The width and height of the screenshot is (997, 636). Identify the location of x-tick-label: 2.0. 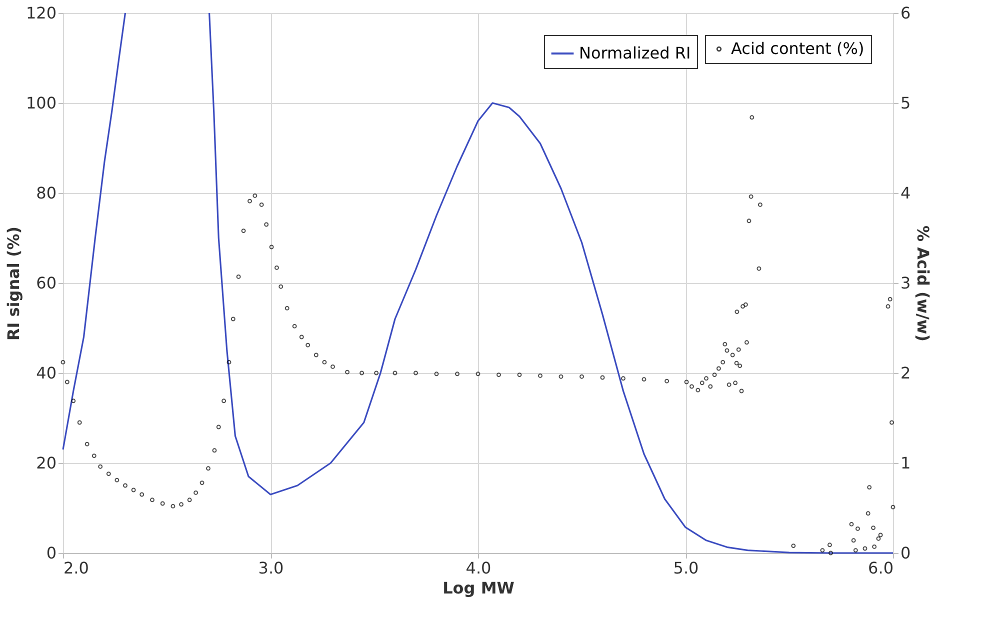
(76, 568).